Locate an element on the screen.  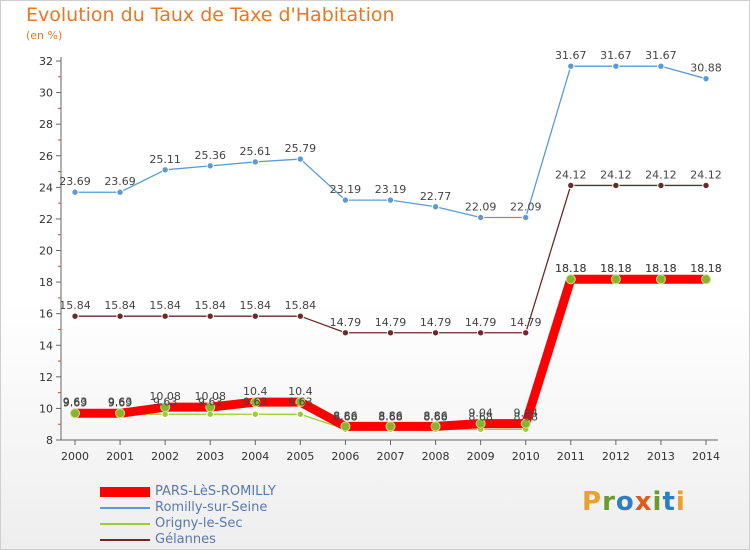
y-tick-label: 18 is located at coordinates (46, 282).